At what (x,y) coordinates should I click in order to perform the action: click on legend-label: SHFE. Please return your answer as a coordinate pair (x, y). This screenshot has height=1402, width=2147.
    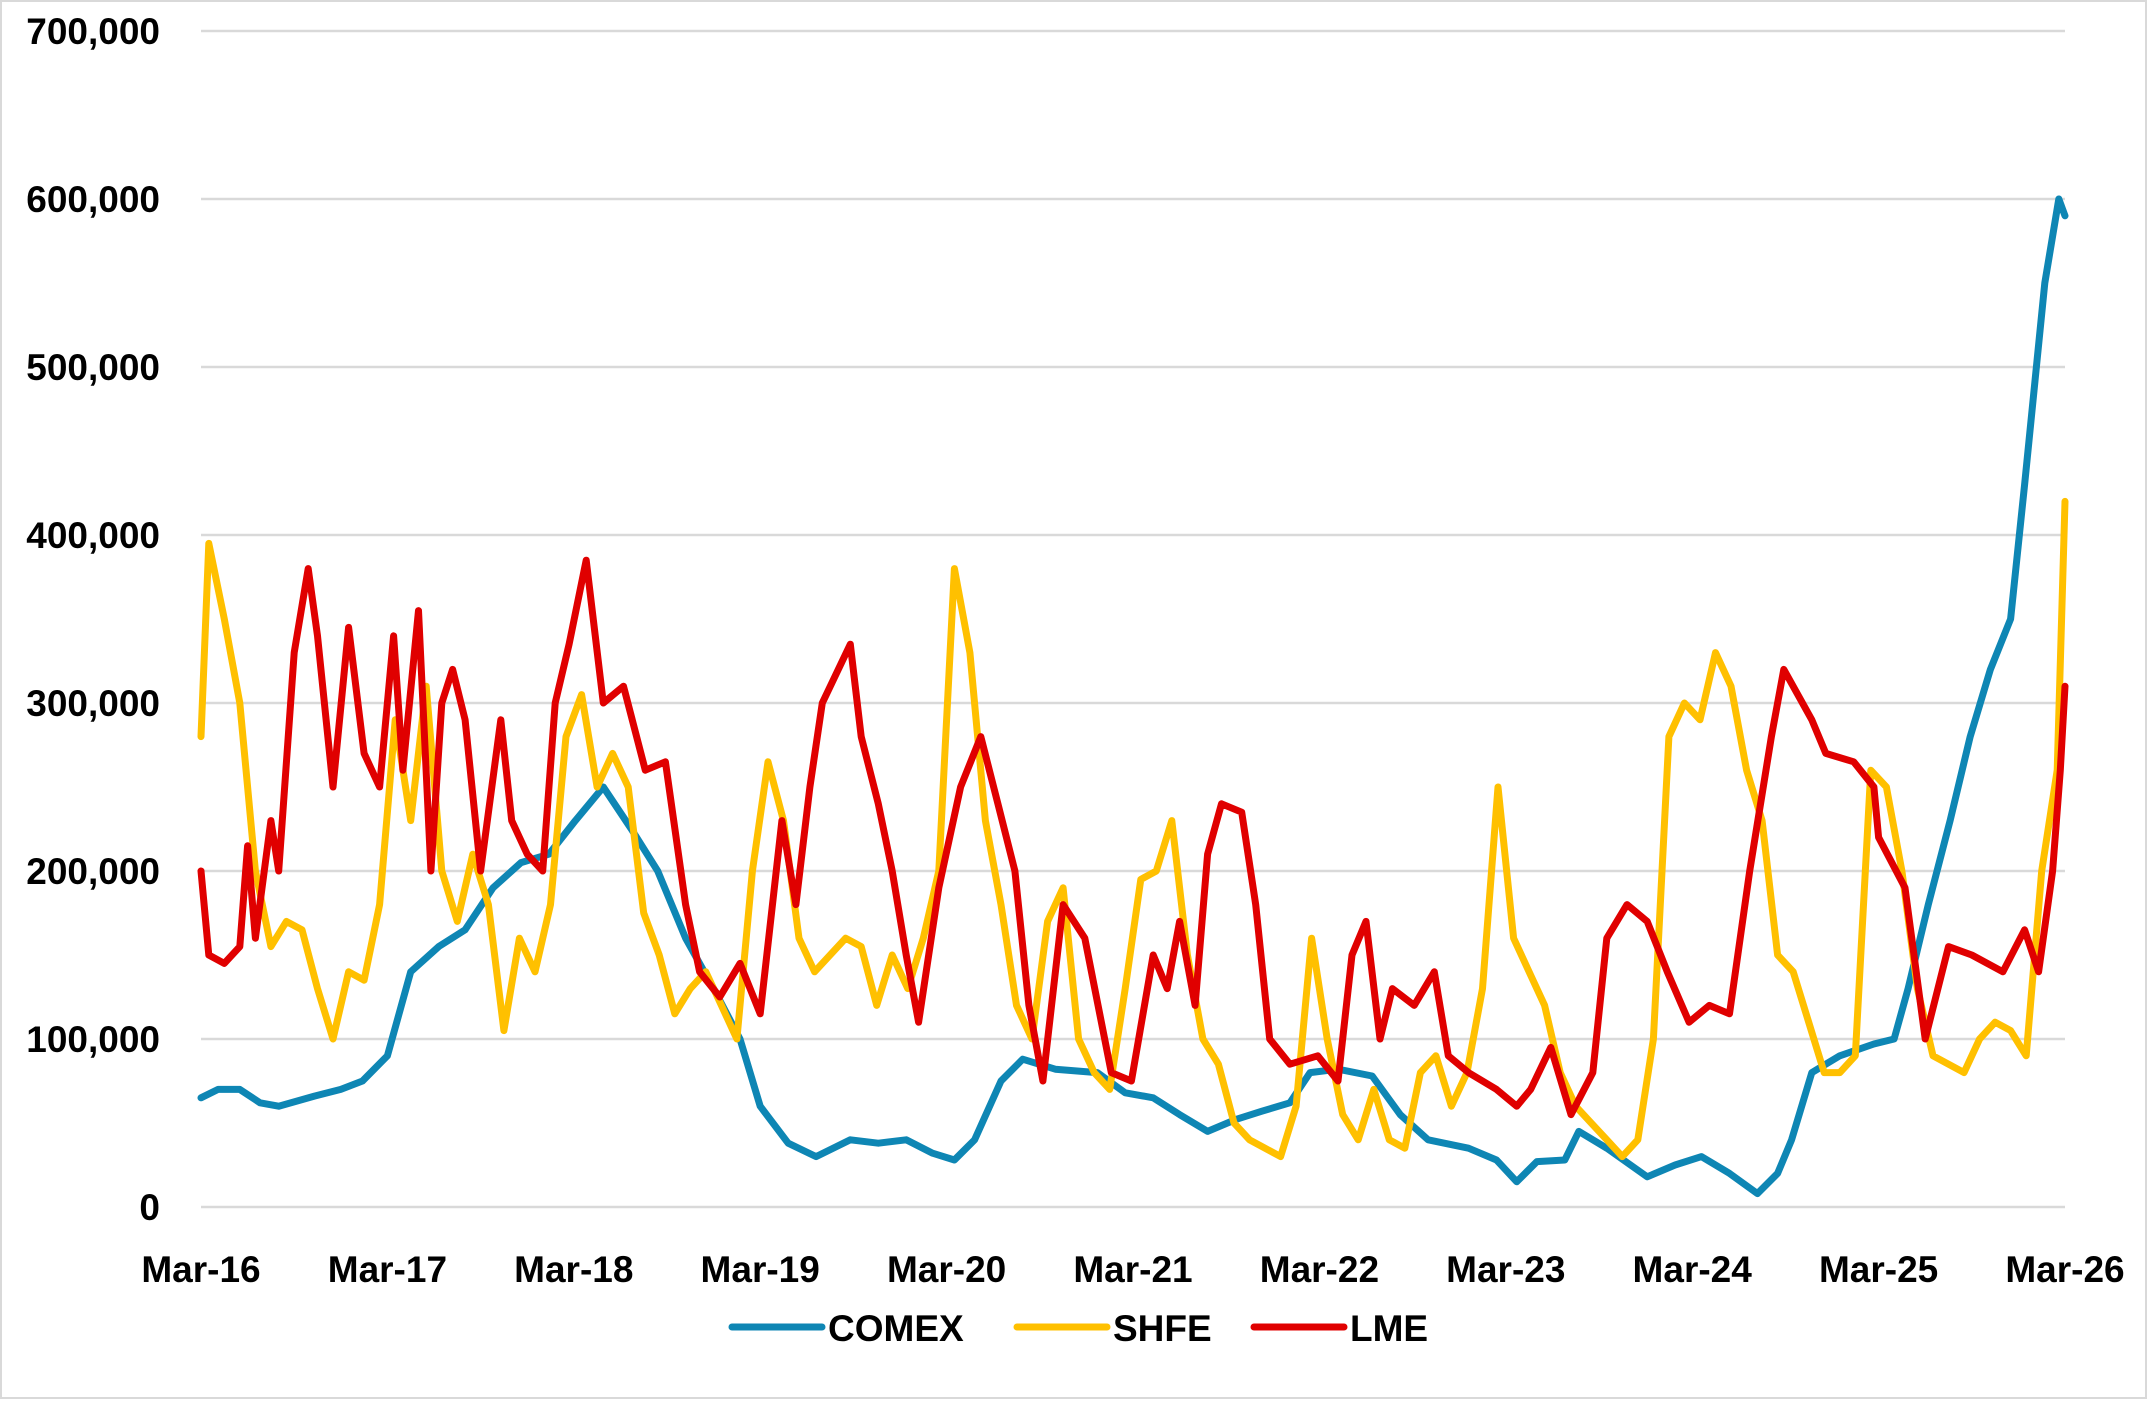
    Looking at the image, I should click on (1162, 1328).